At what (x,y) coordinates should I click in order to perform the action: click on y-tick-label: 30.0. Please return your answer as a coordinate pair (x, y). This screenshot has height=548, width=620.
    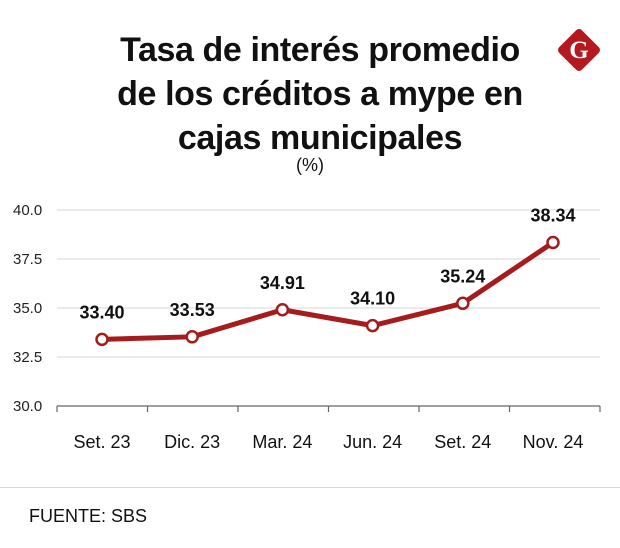
    Looking at the image, I should click on (27, 406).